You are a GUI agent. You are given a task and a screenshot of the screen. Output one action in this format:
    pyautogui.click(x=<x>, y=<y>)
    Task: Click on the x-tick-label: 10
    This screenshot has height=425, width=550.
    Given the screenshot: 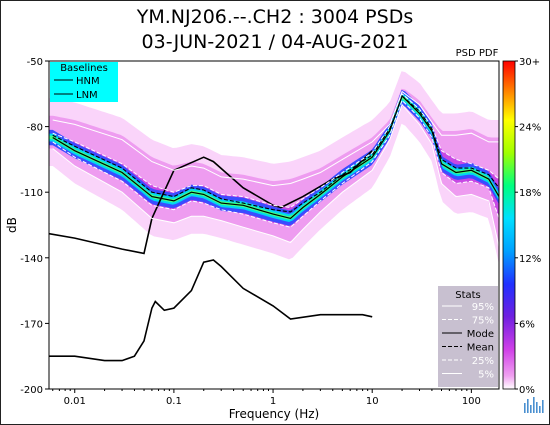 What is the action you would take?
    pyautogui.click(x=372, y=401)
    